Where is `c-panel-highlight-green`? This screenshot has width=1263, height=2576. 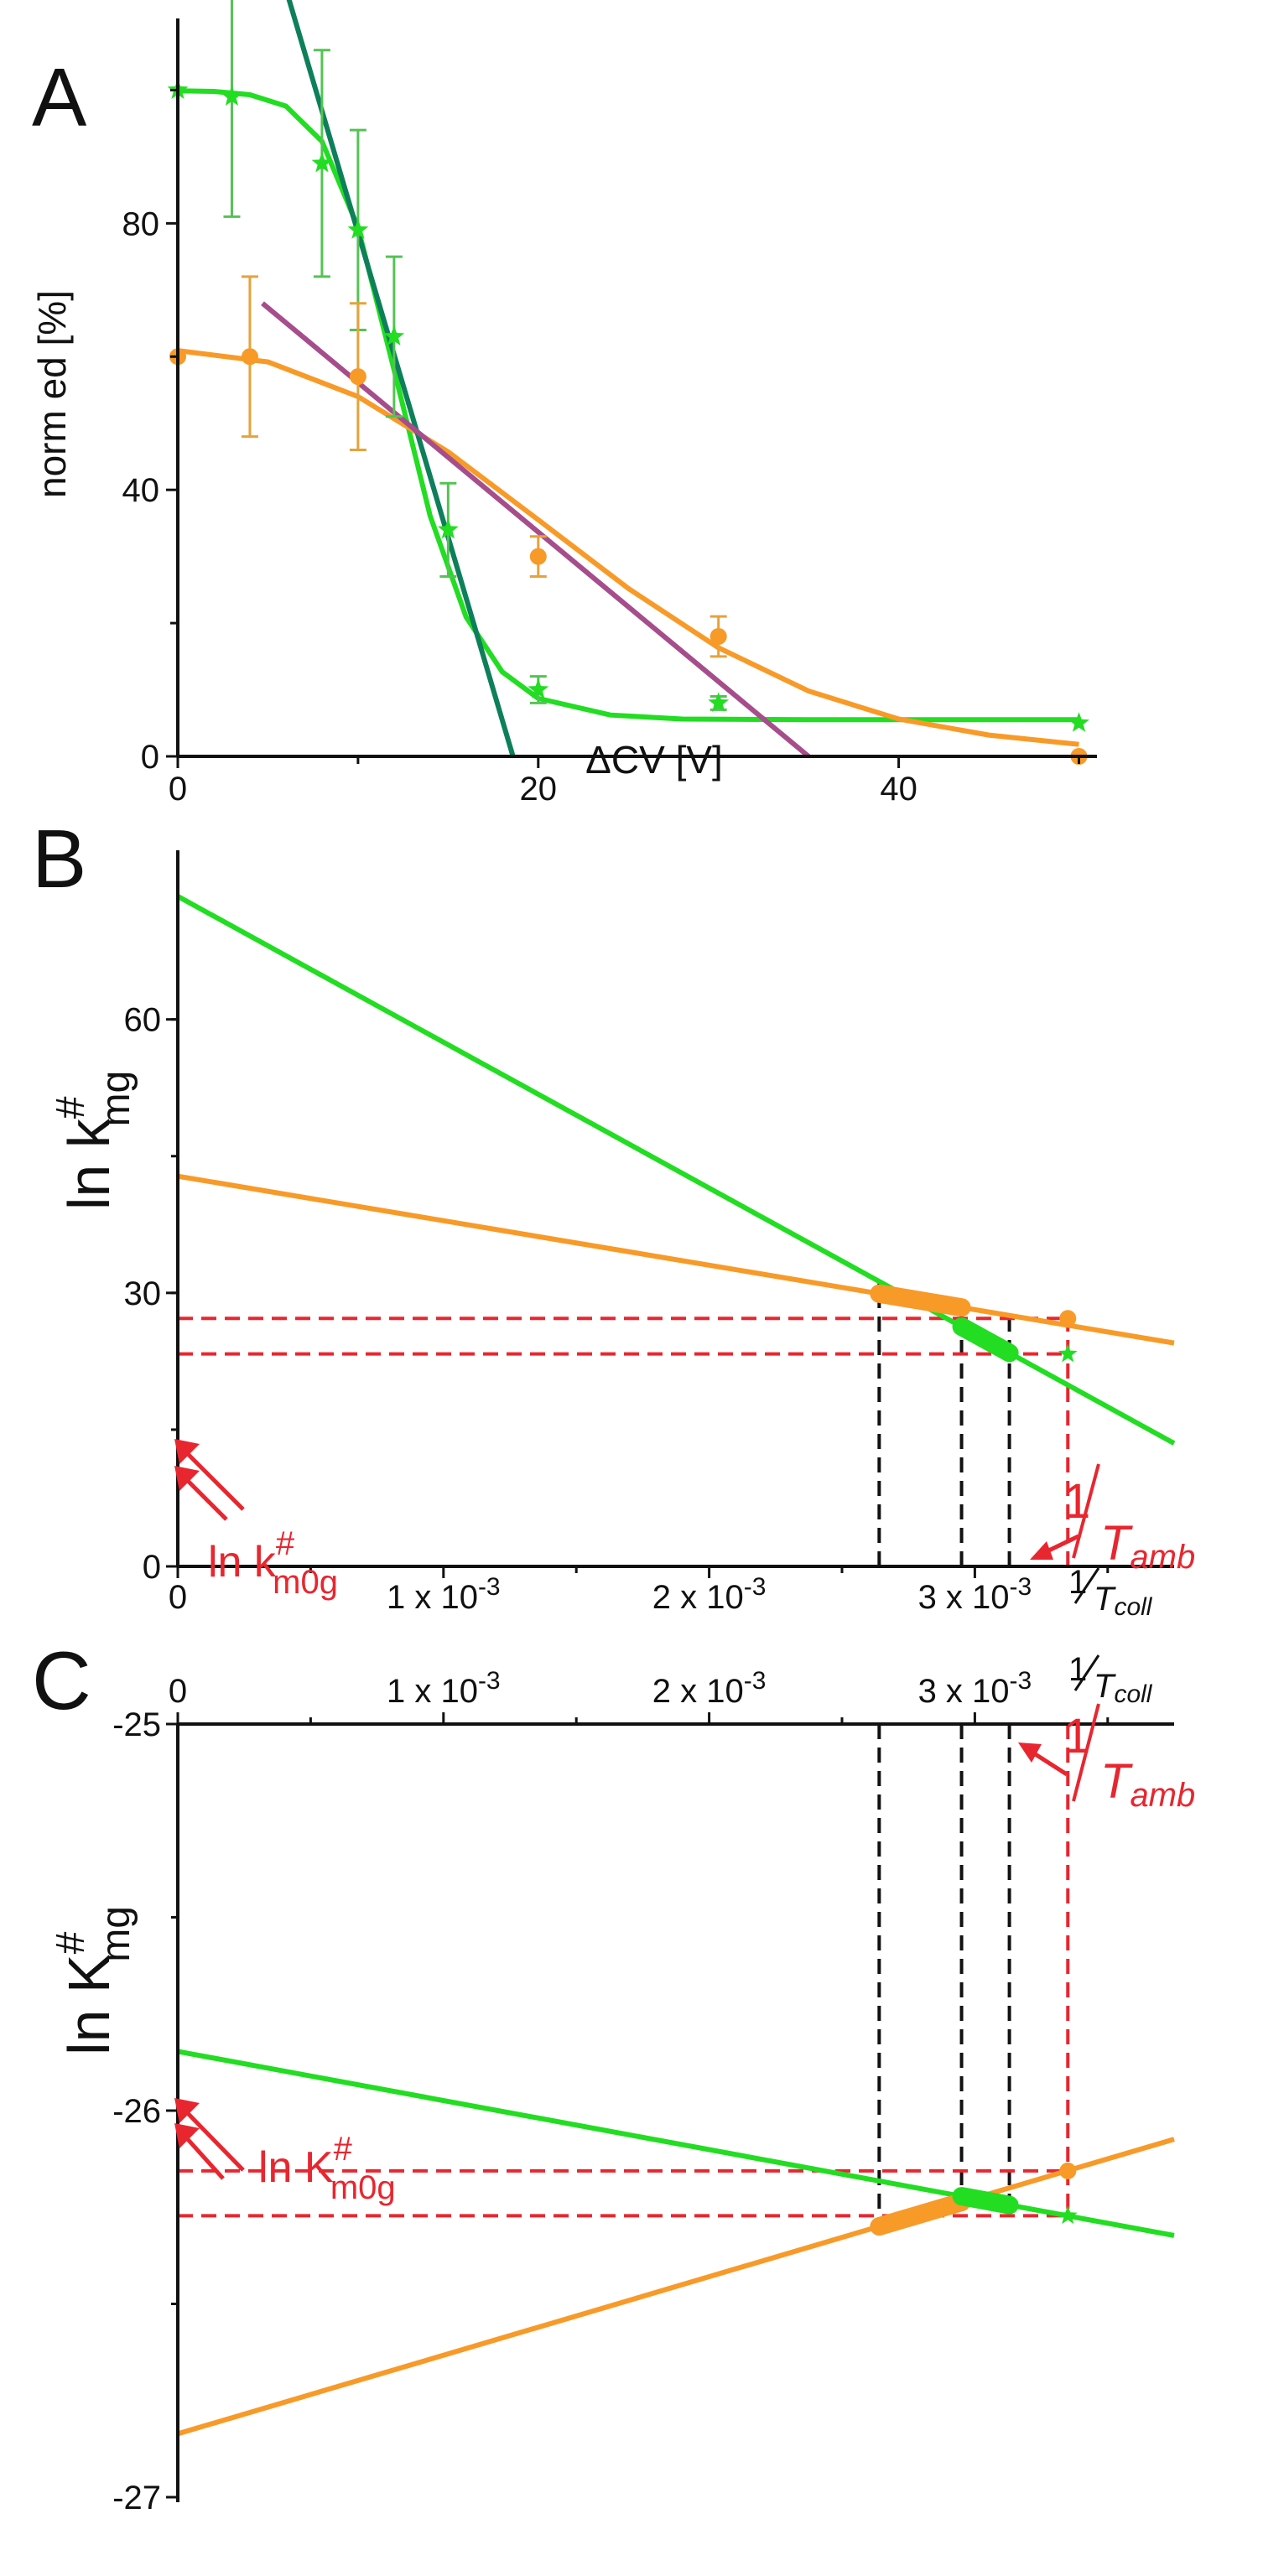
c-panel-highlight-green is located at coordinates (985, 2201).